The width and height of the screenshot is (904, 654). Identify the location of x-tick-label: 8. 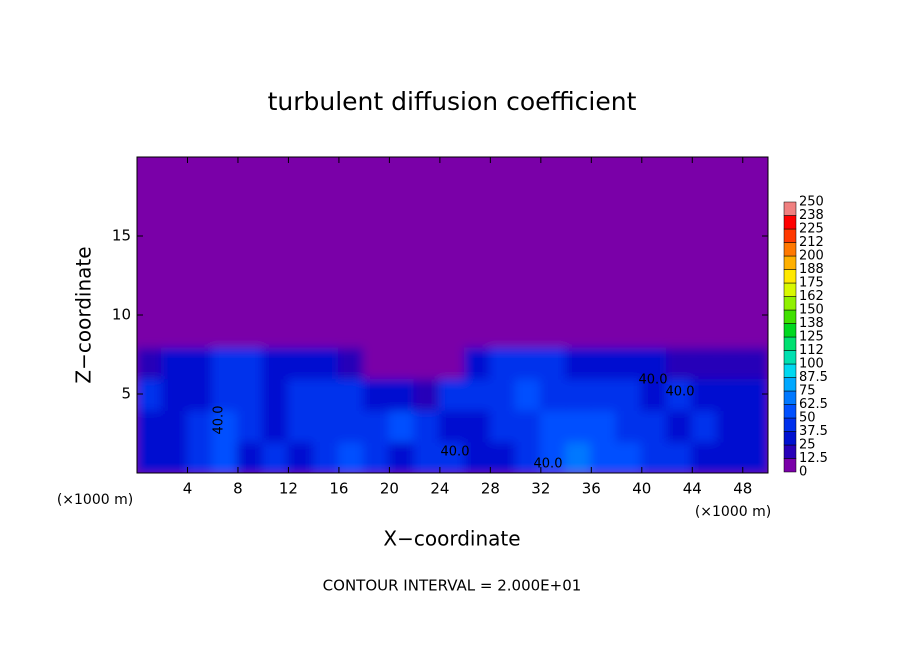
(238, 489).